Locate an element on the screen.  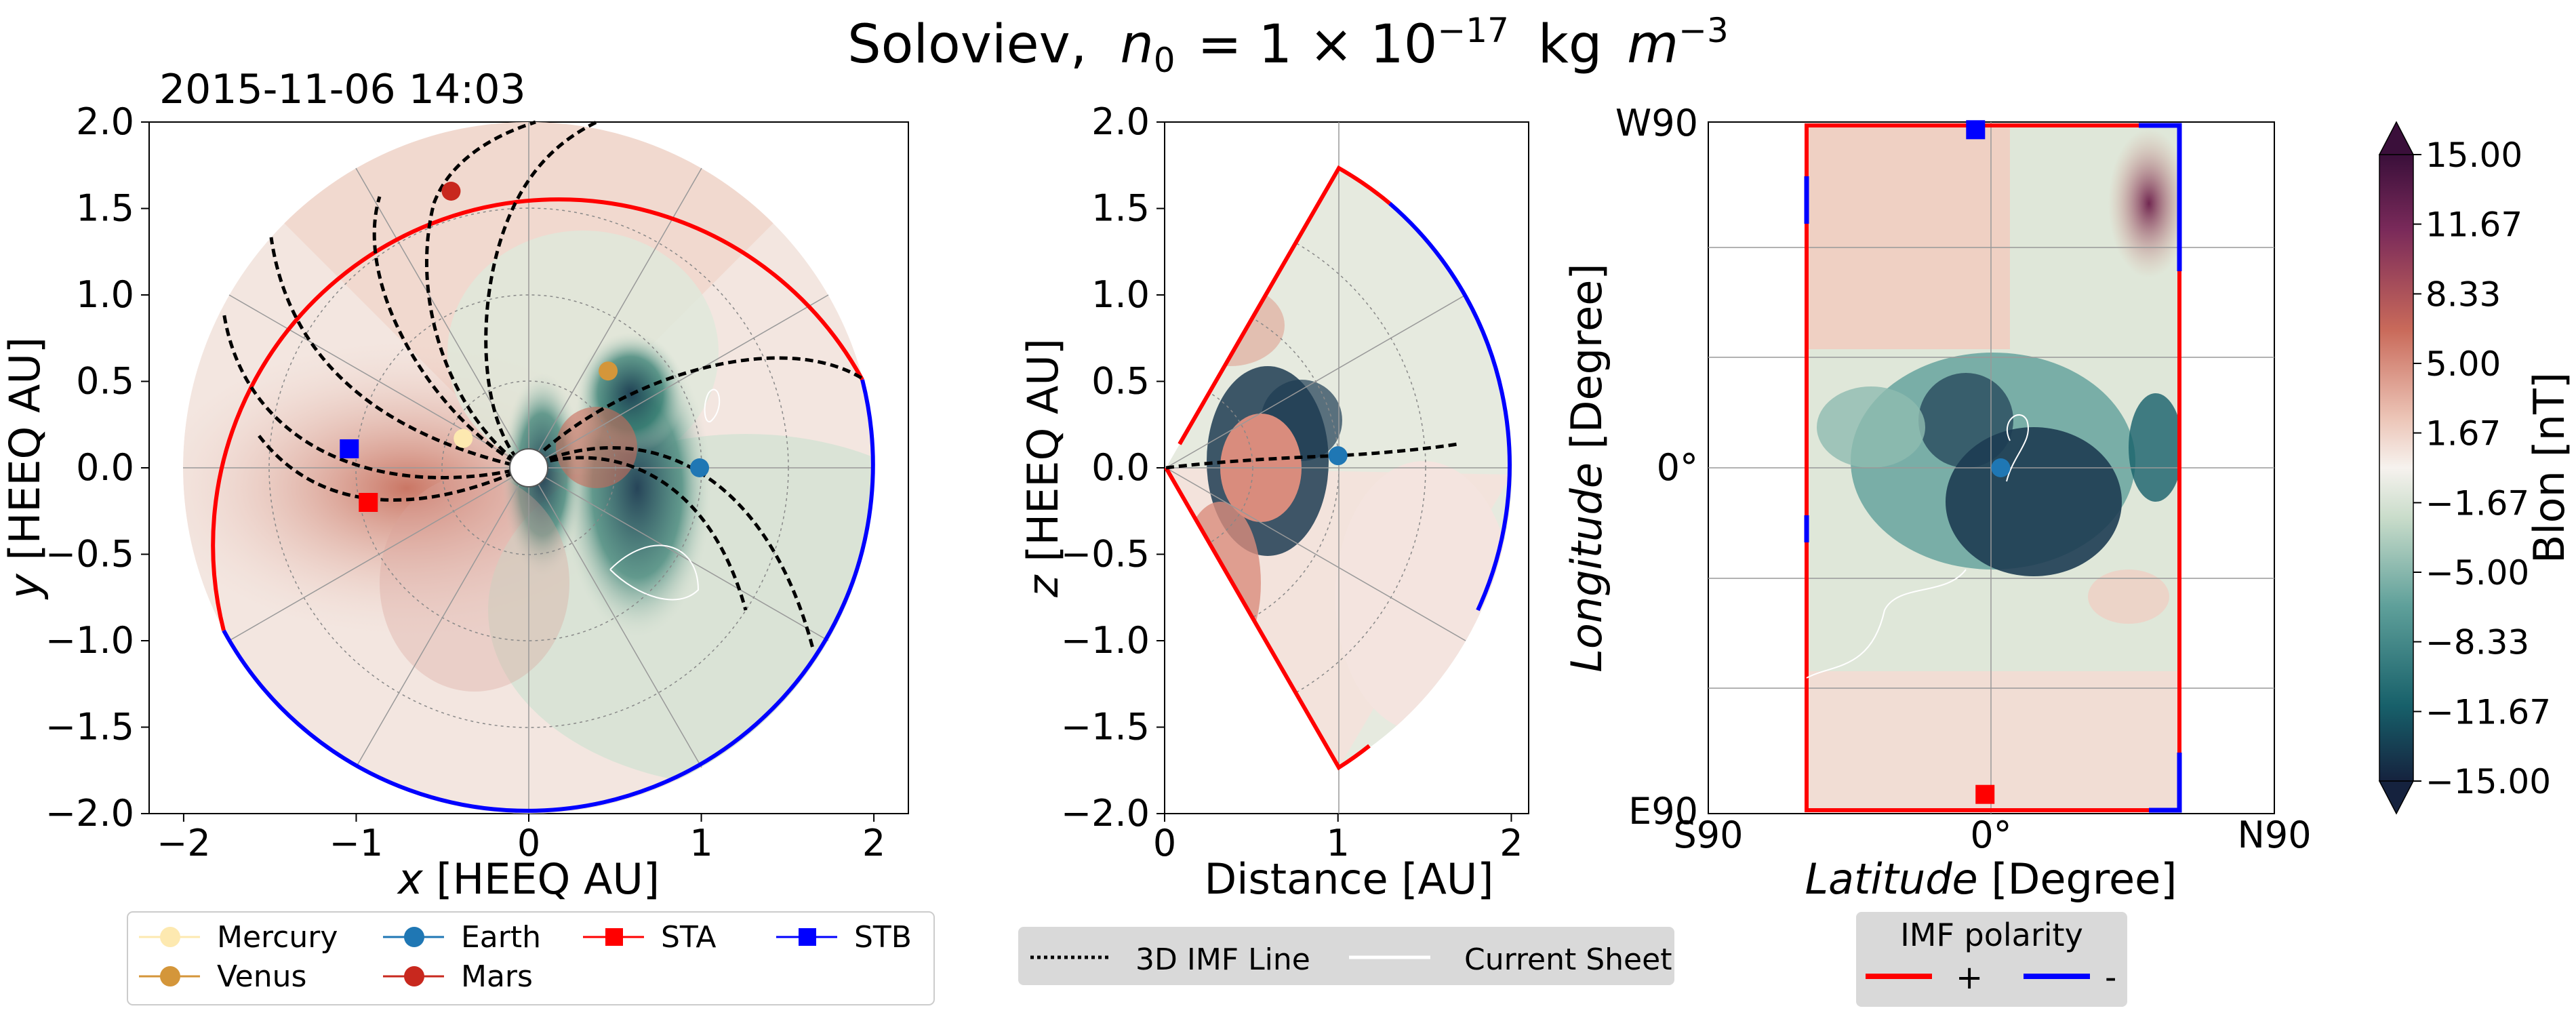
colorbar-tick-label: 5.00 is located at coordinates (2463, 364).